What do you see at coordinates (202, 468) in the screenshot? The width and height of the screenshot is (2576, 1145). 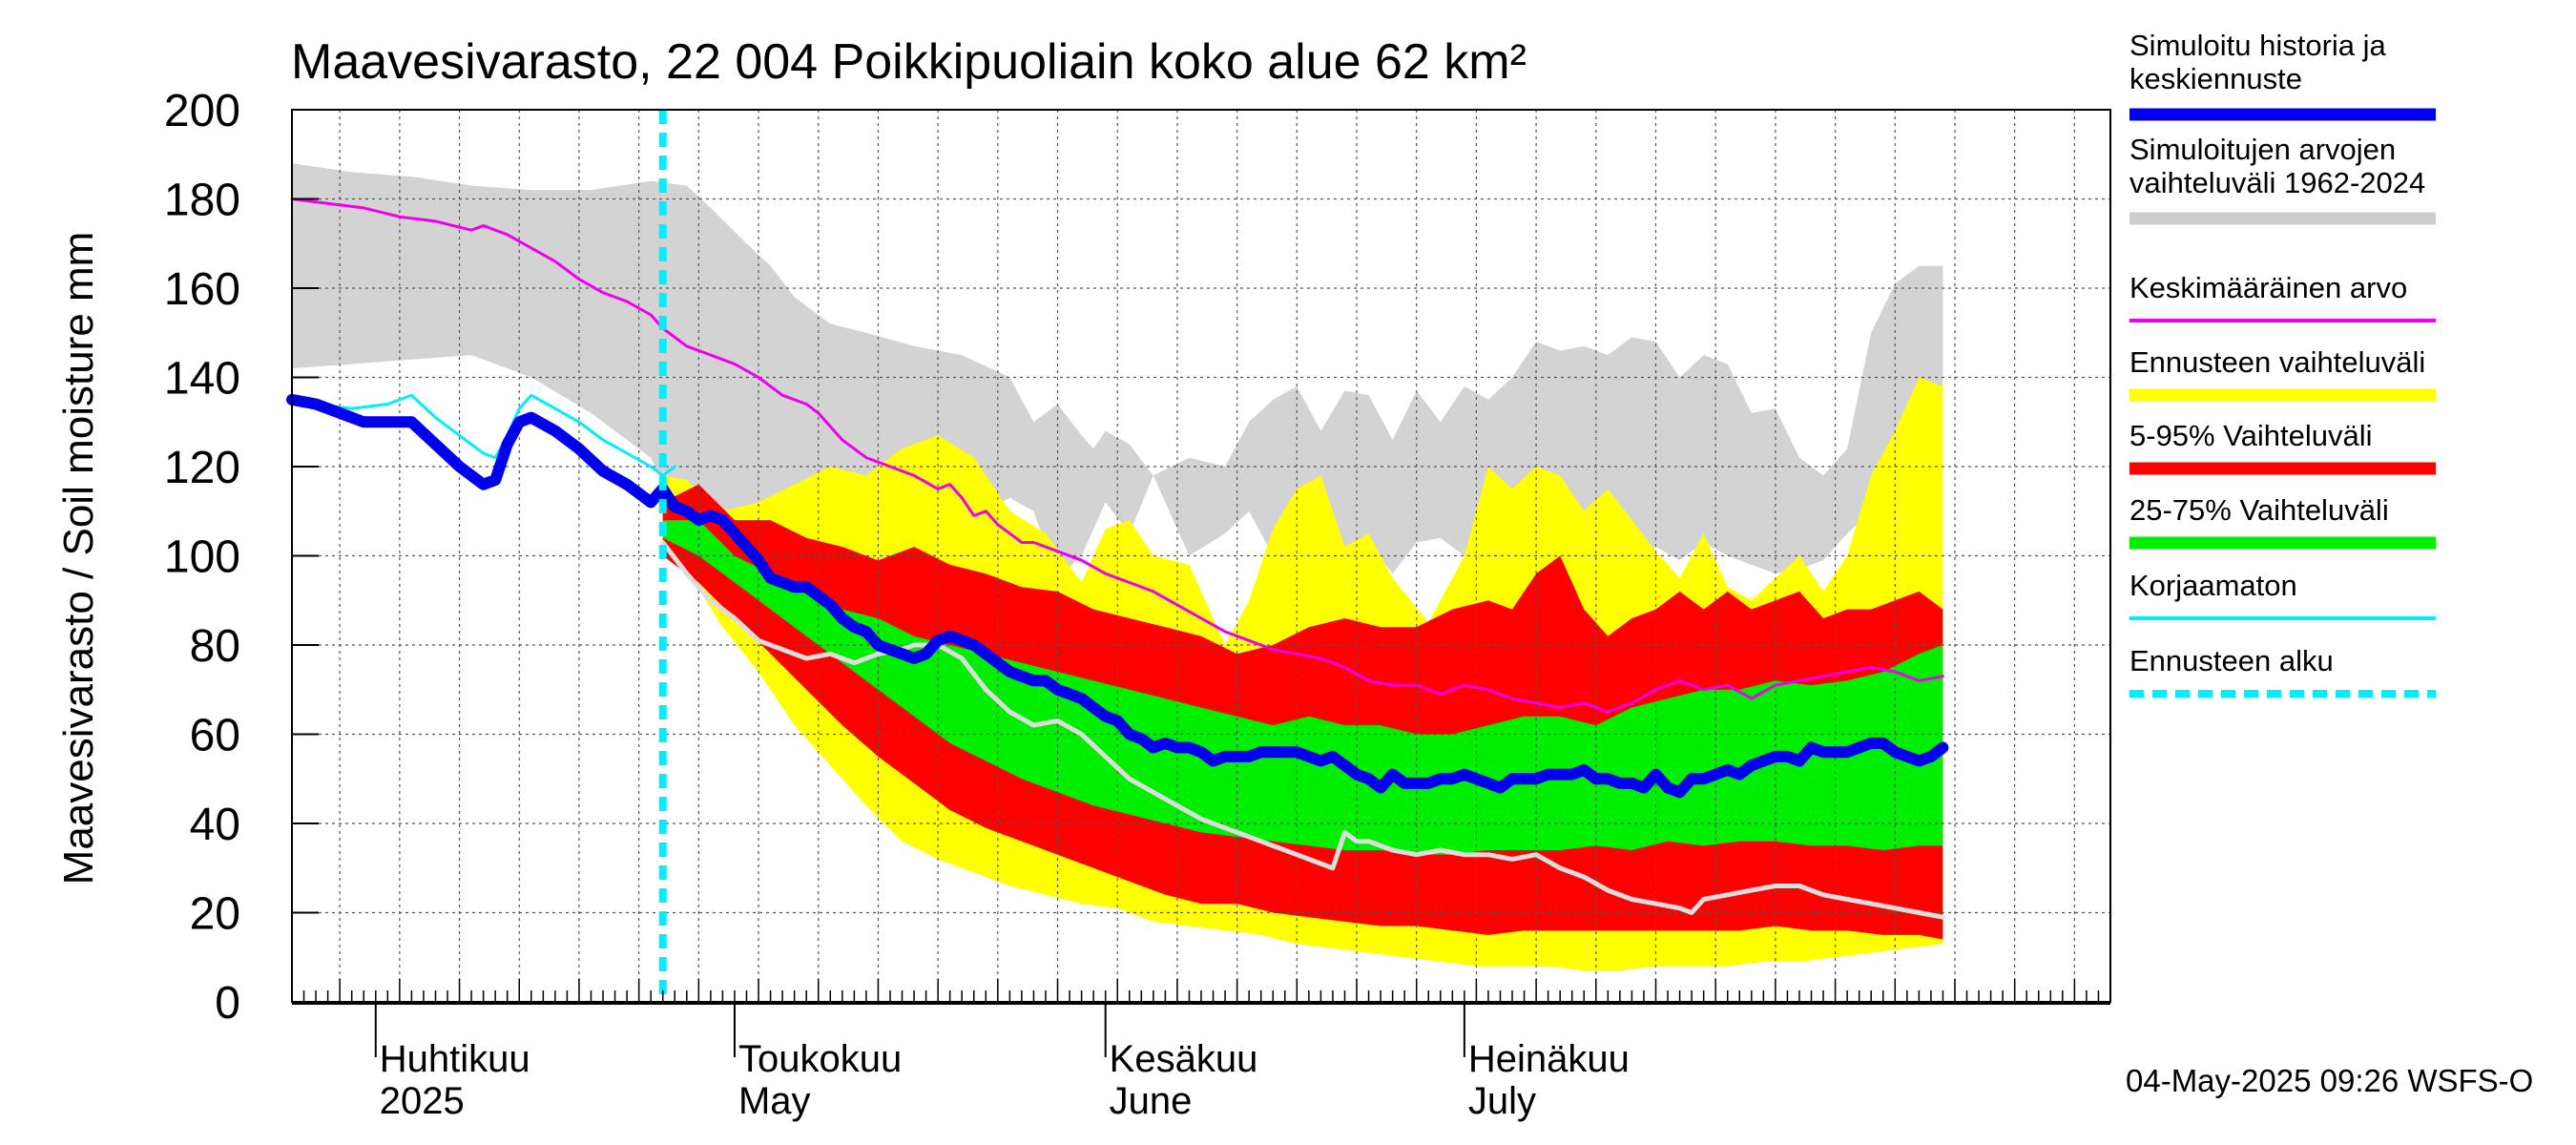 I see `y-tick-label: 120` at bounding box center [202, 468].